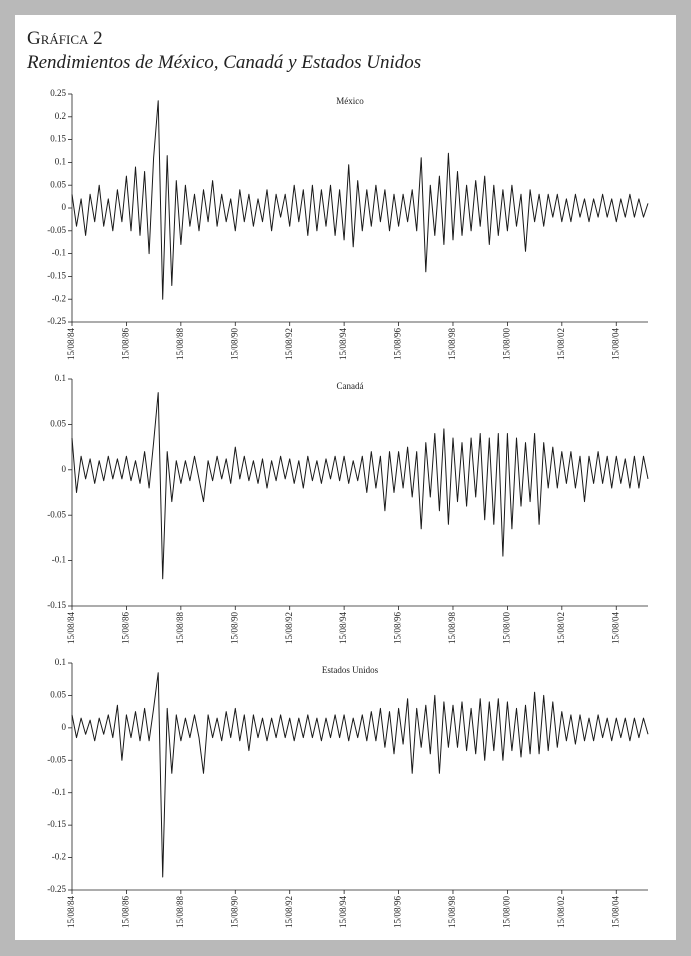  I want to click on chart-title: México, so click(350, 101).